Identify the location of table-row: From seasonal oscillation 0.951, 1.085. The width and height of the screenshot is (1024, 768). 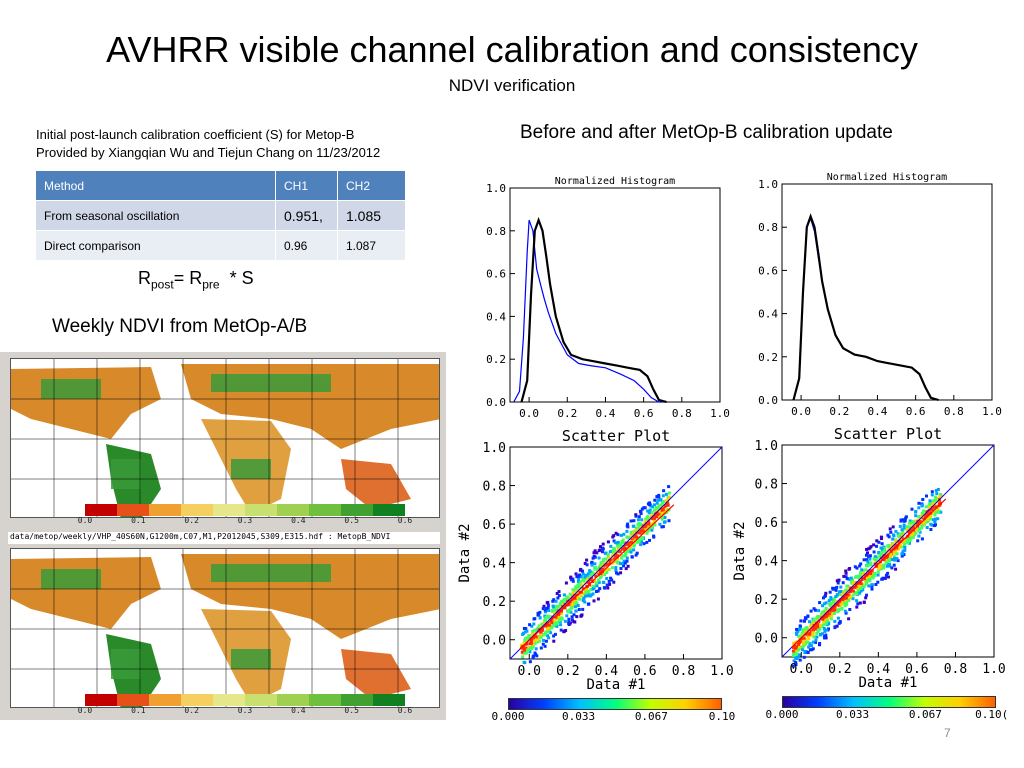
(220, 215).